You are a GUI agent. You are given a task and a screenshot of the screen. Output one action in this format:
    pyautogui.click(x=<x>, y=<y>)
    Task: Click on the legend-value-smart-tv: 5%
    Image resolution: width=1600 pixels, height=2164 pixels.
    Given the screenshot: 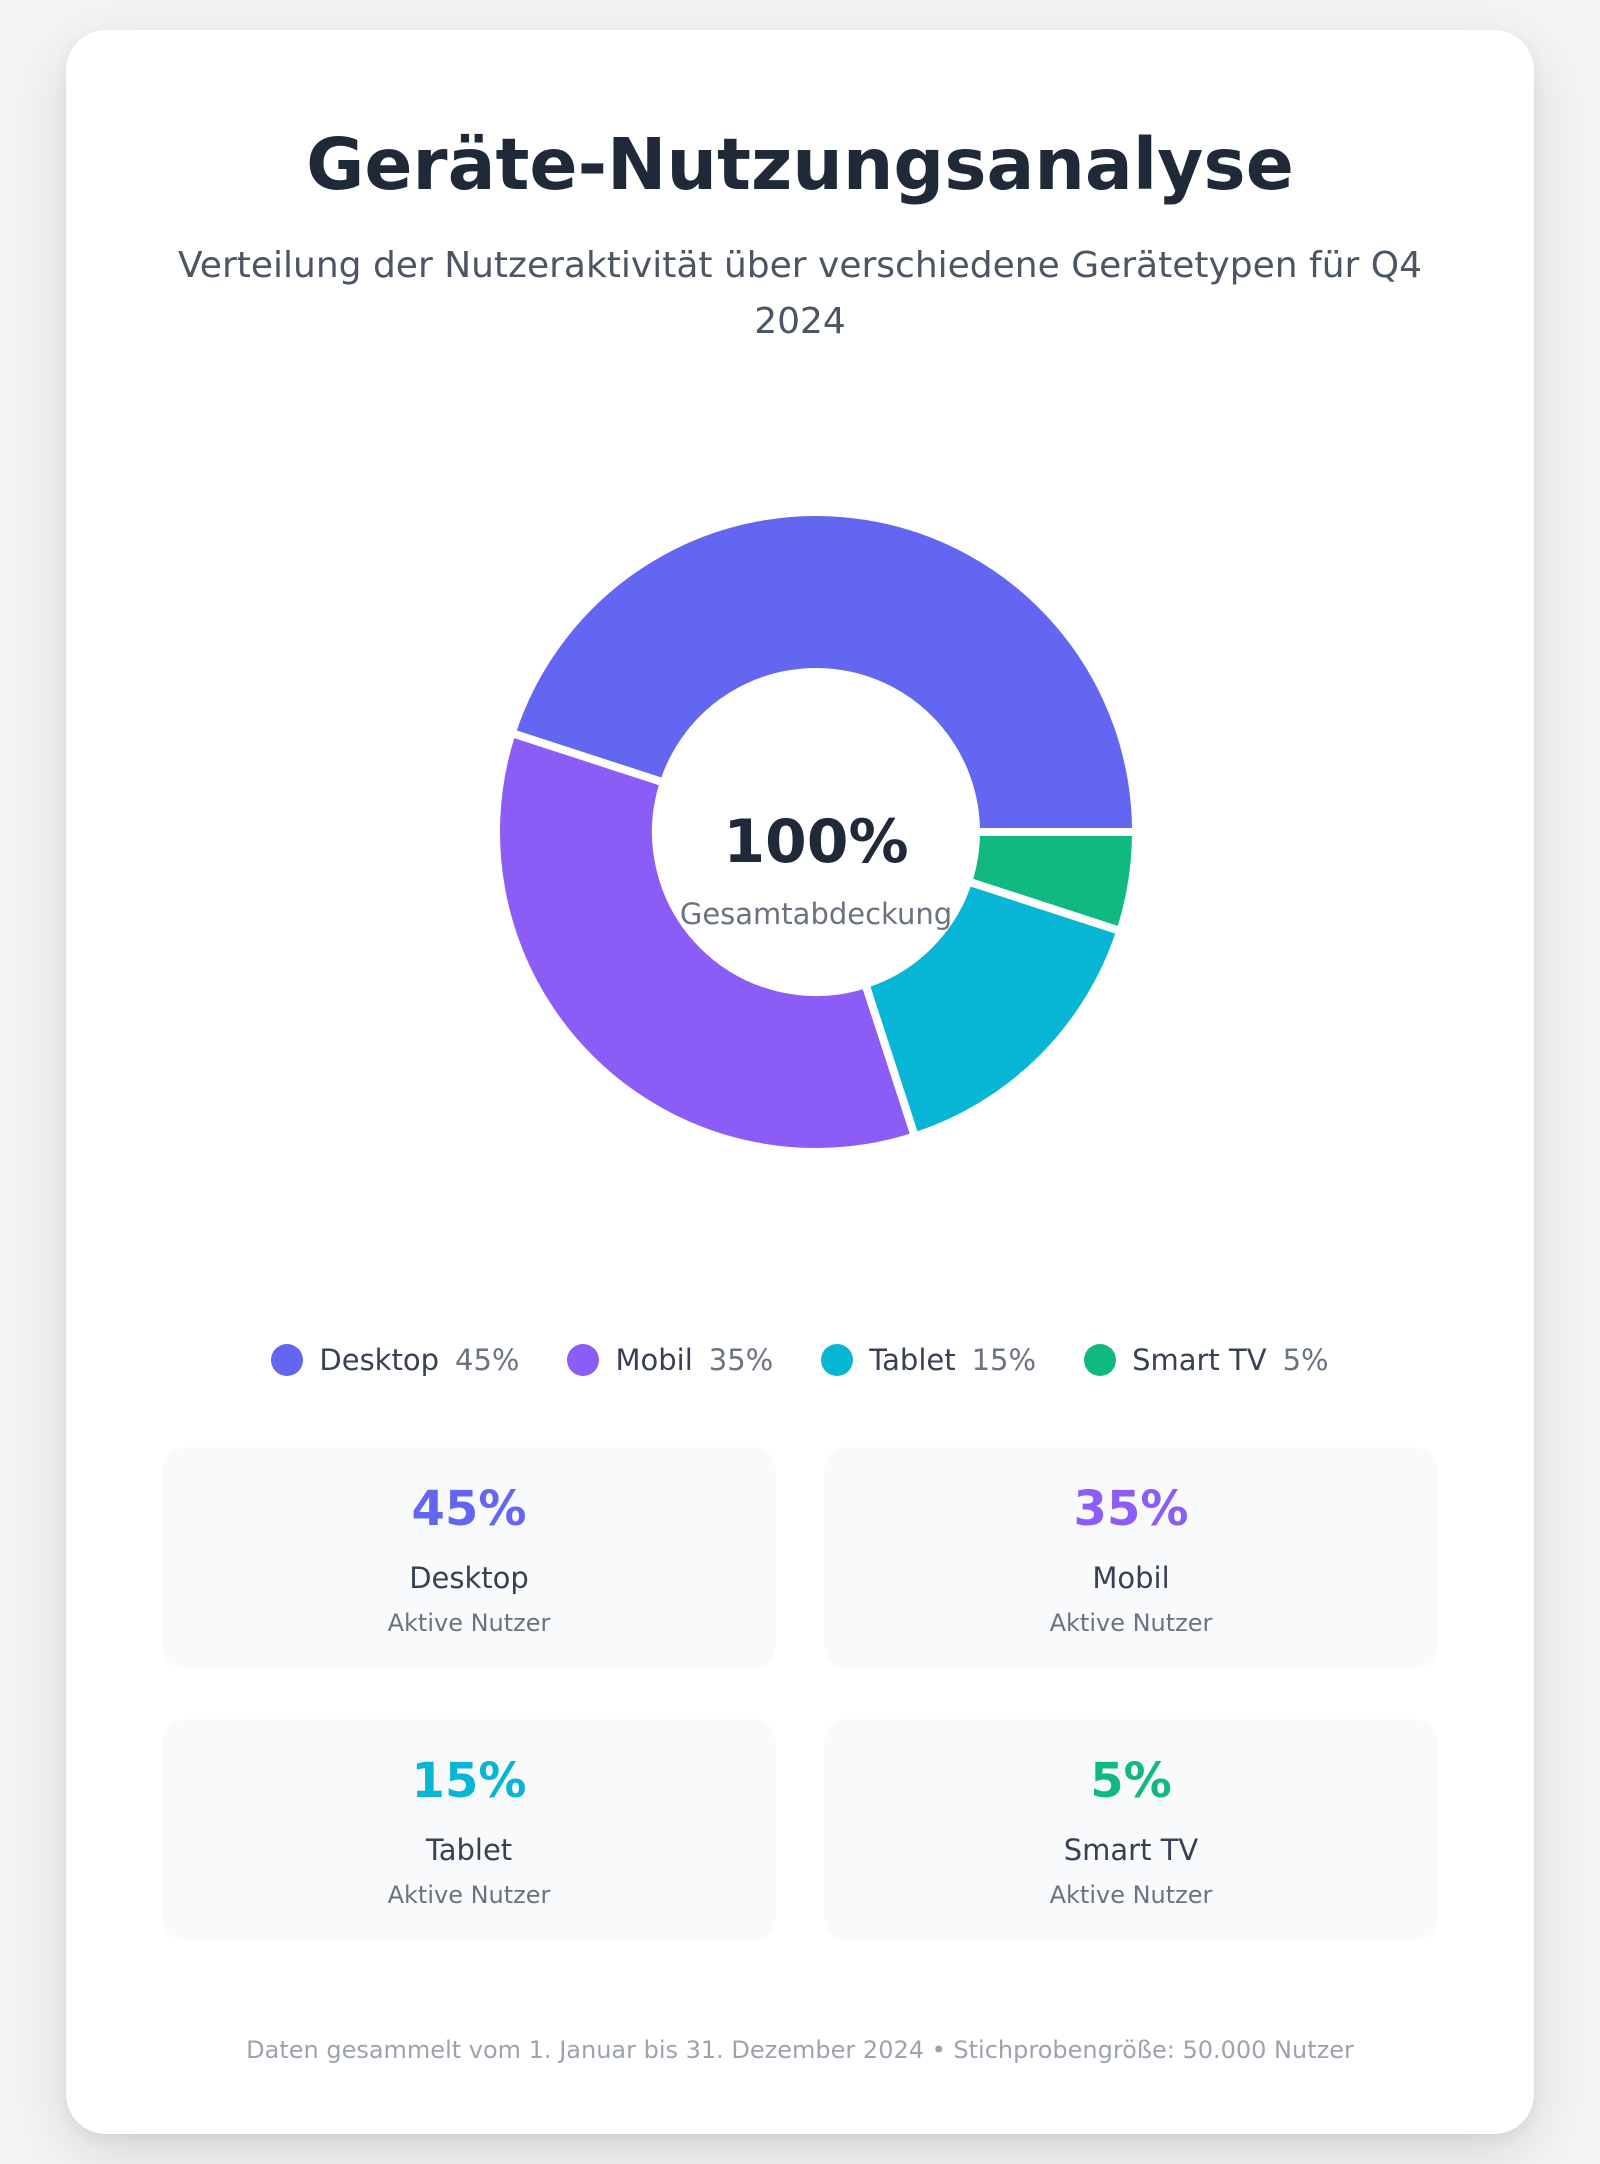 What is the action you would take?
    pyautogui.click(x=1305, y=1360)
    